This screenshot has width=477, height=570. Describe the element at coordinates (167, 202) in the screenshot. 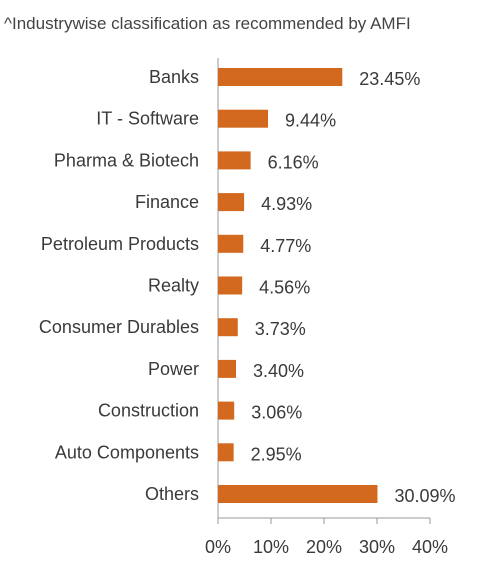

I see `category-label: Finance` at that location.